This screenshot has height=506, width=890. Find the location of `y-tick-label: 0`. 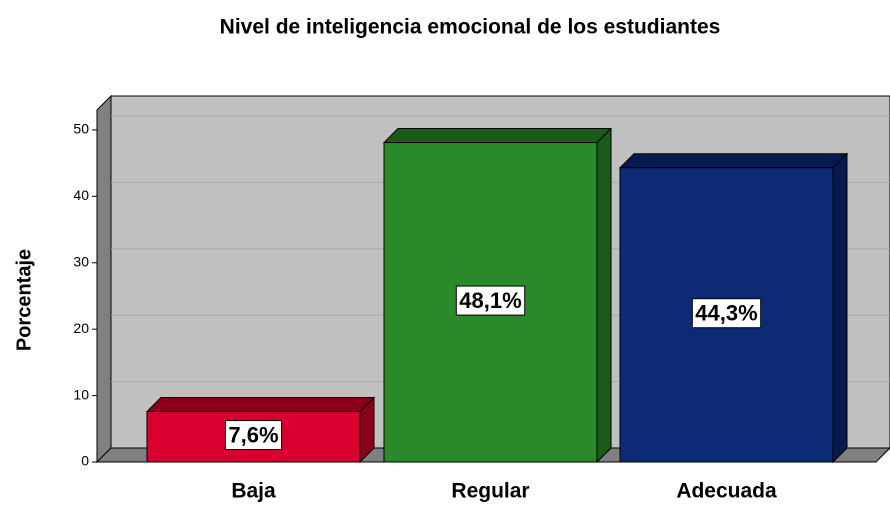

y-tick-label: 0 is located at coordinates (85, 461).